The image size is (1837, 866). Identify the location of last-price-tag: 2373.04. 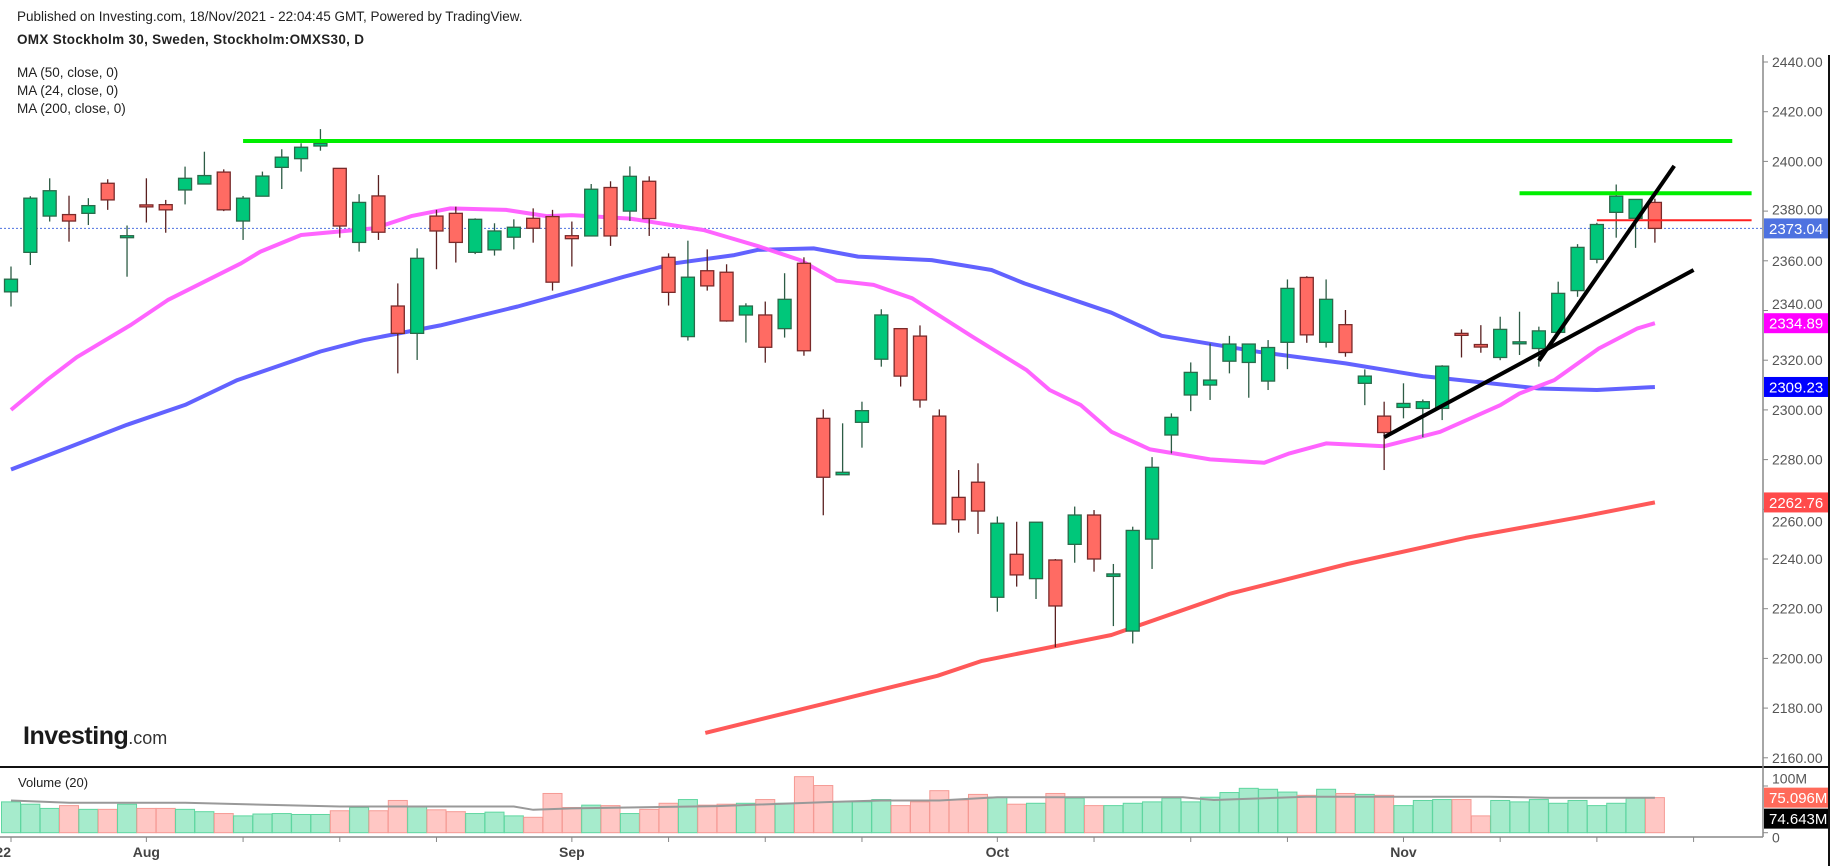
(1796, 229).